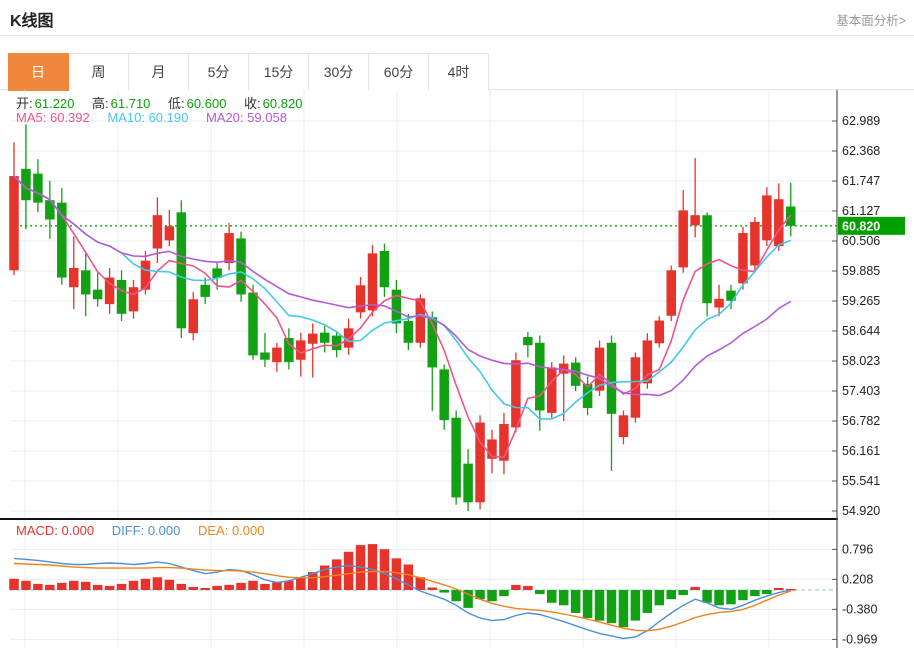 Image resolution: width=914 pixels, height=649 pixels. Describe the element at coordinates (206, 103) in the screenshot. I see `ohlc-low-value: 60.600` at that location.